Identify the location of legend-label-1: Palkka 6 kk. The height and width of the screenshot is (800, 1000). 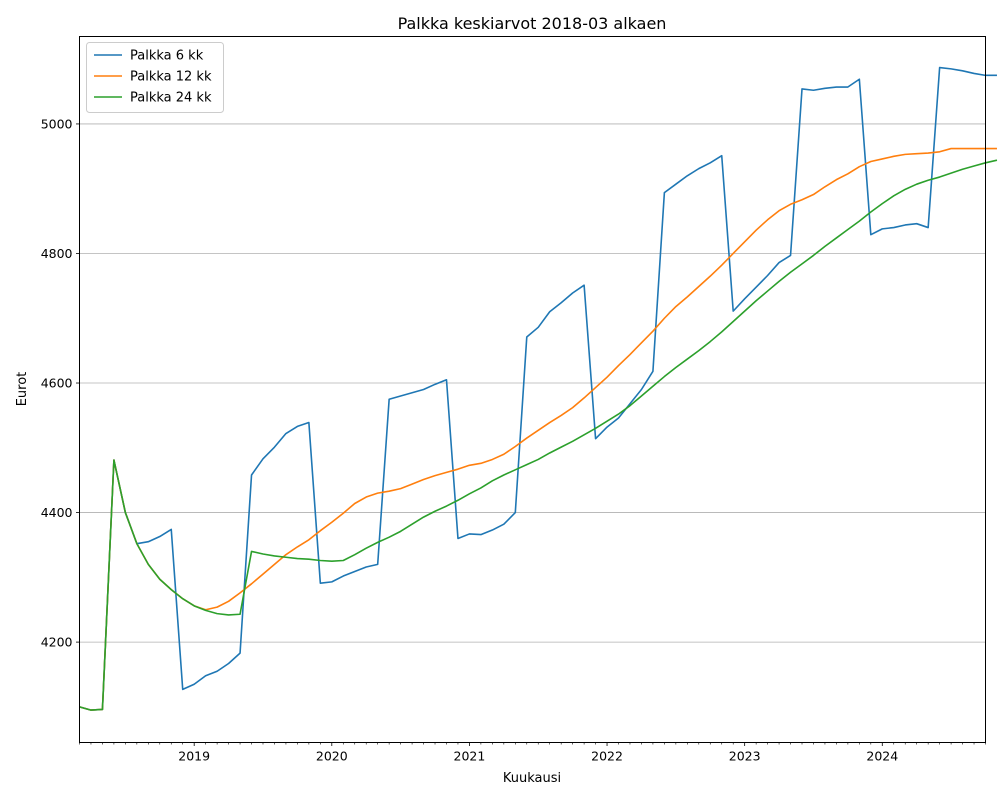
(167, 56).